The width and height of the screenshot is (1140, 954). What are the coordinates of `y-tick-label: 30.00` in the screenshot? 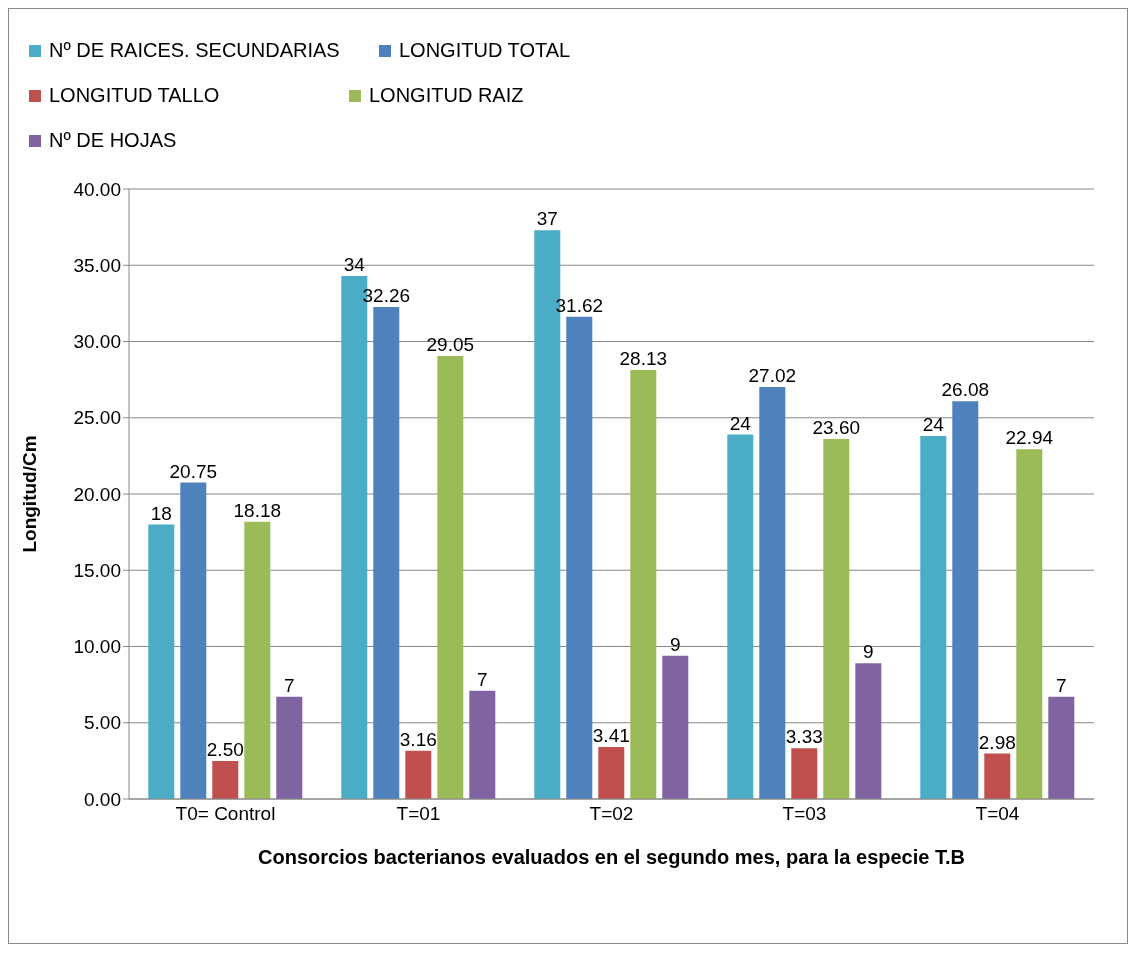 It's located at (97, 342).